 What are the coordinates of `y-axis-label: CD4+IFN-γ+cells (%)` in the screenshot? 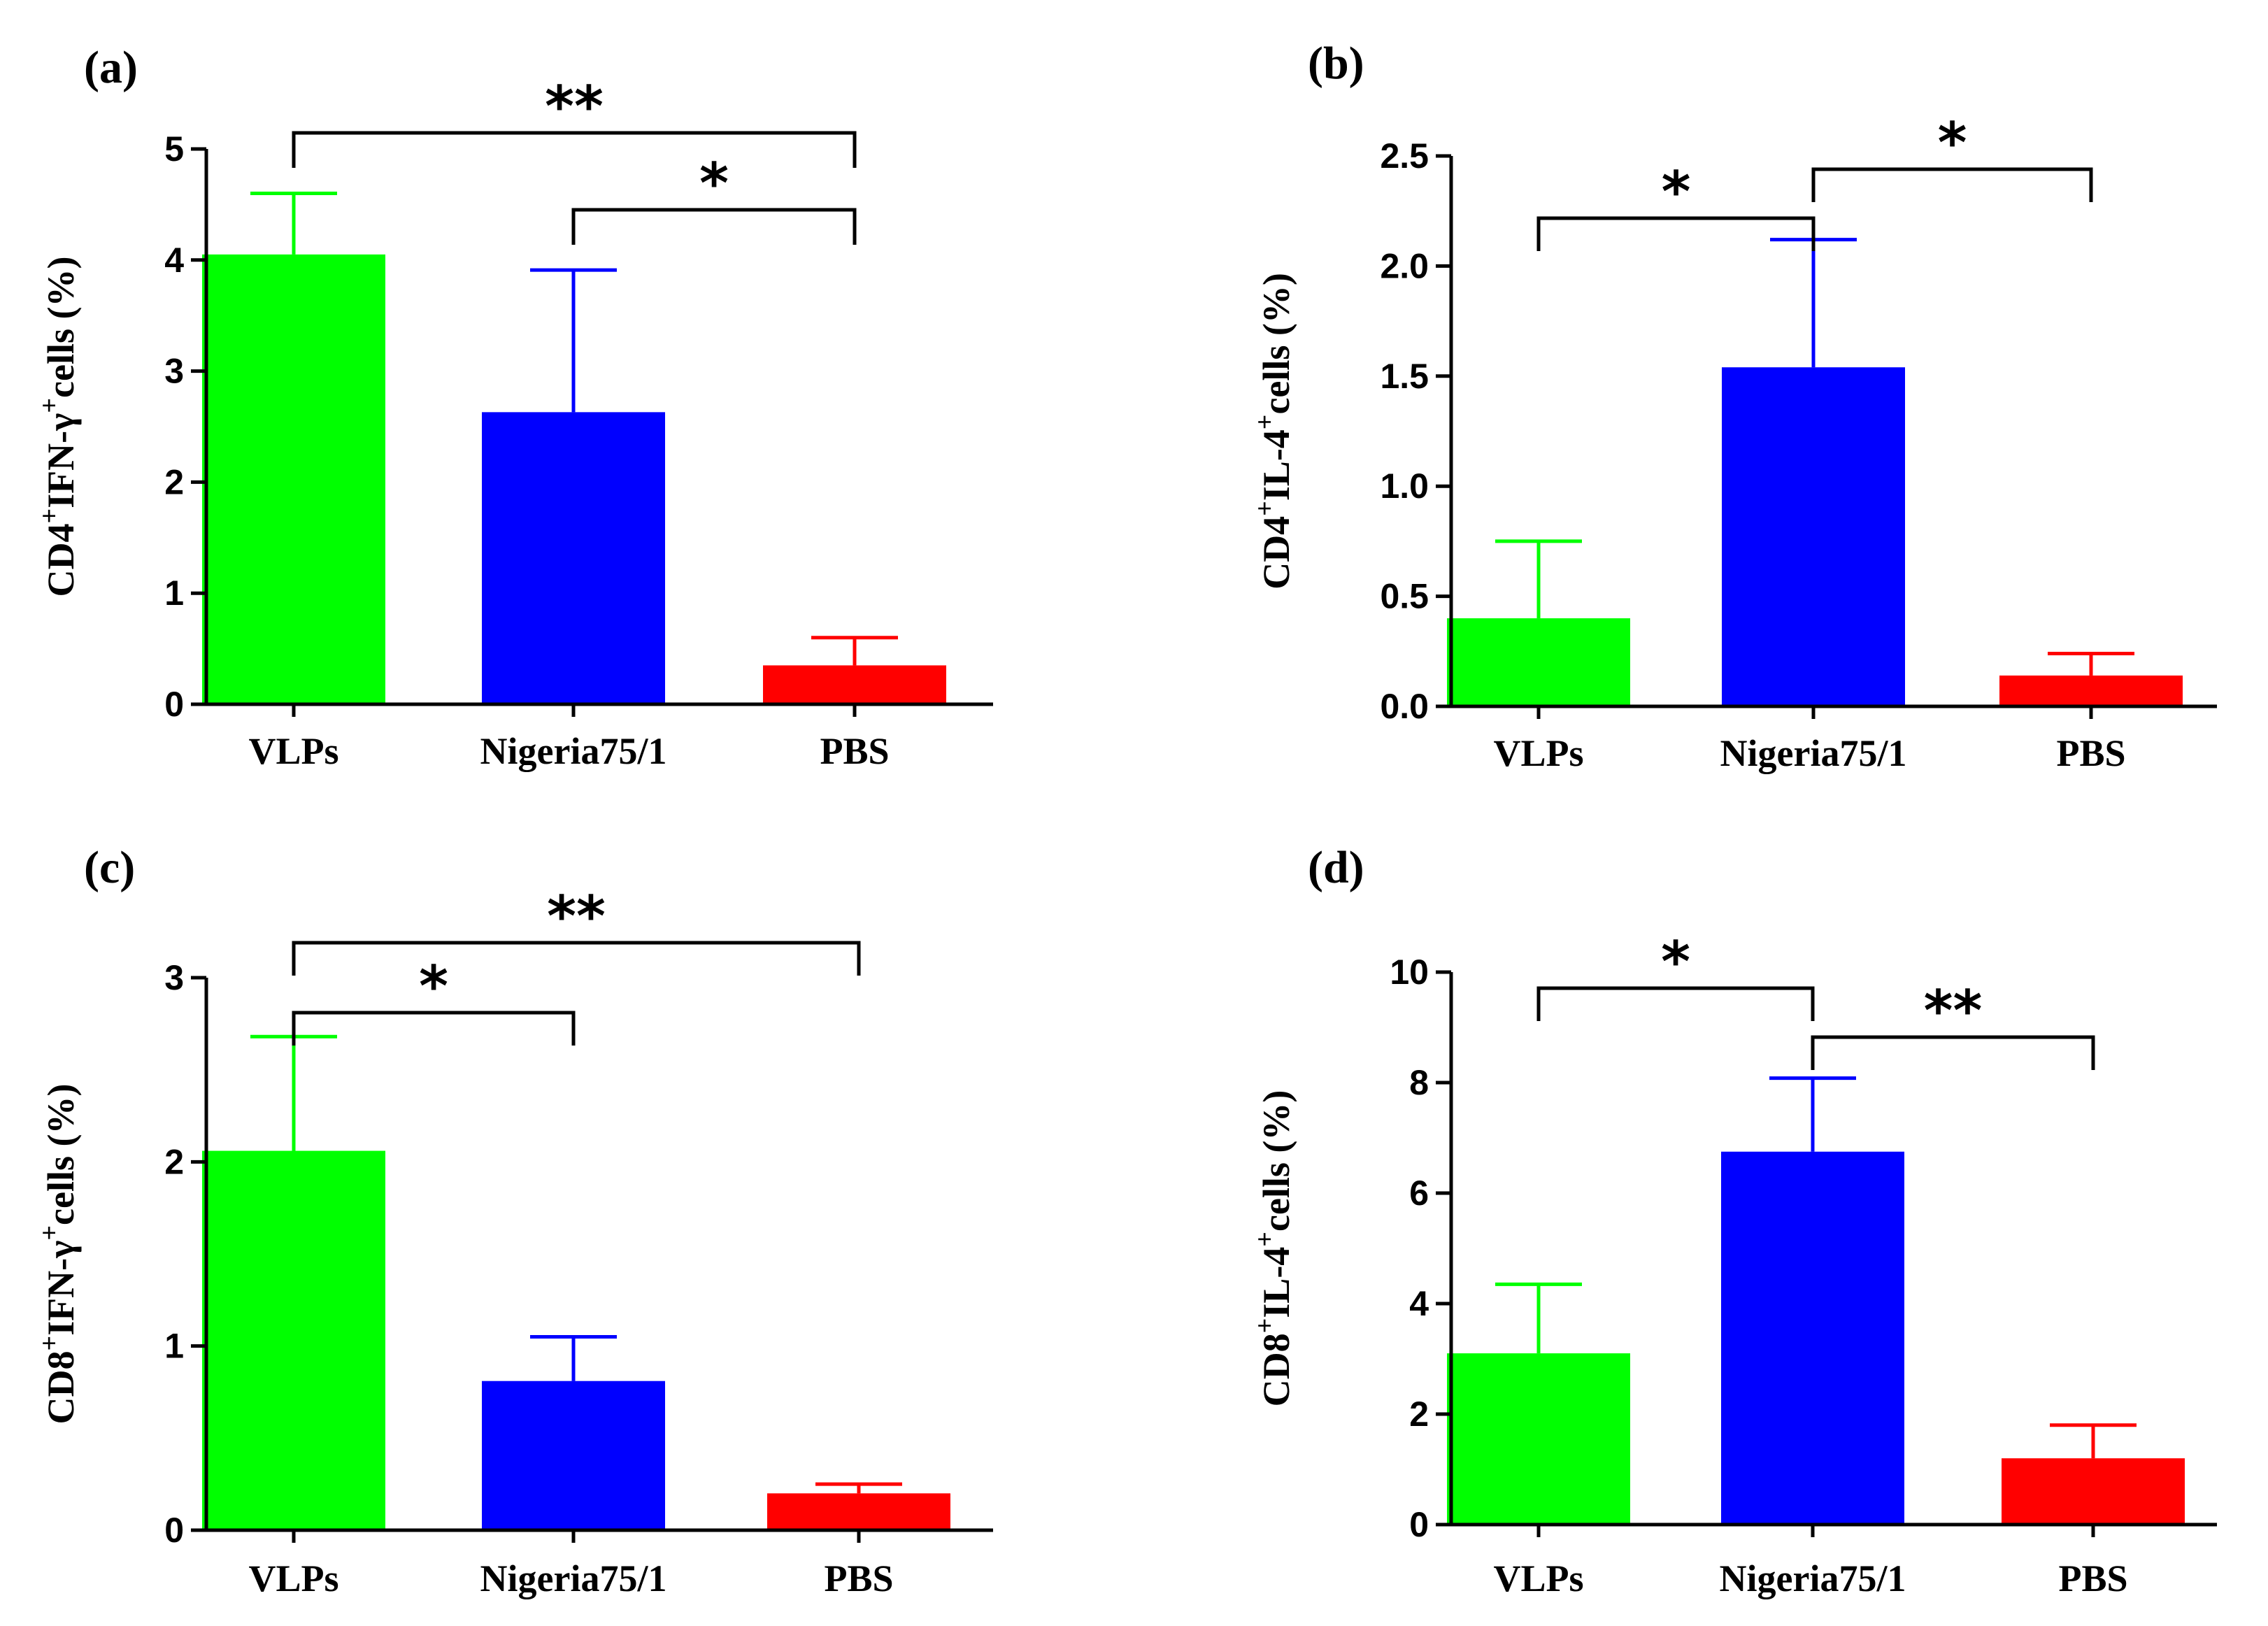 It's located at (58, 427).